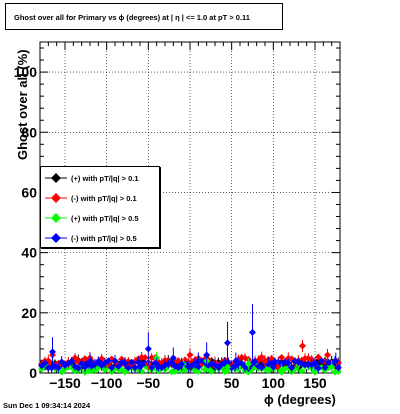 The height and width of the screenshot is (414, 400). I want to click on x-tick-label: 50, so click(232, 383).